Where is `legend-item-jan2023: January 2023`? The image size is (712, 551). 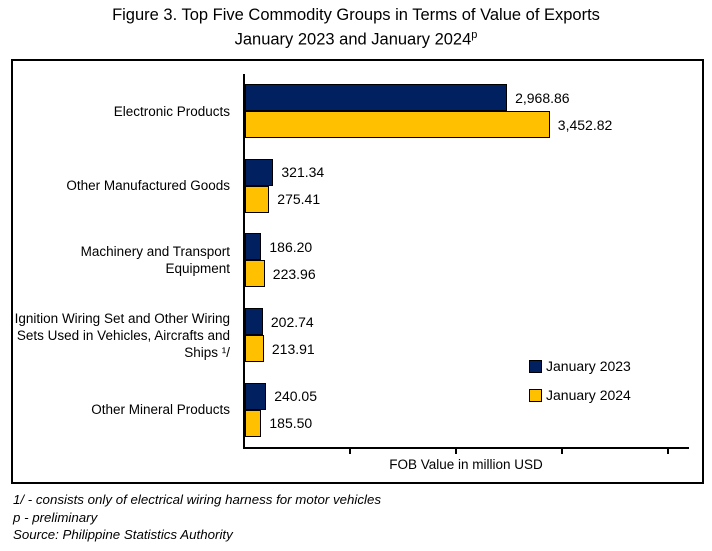
legend-item-jan2023: January 2023 is located at coordinates (580, 366).